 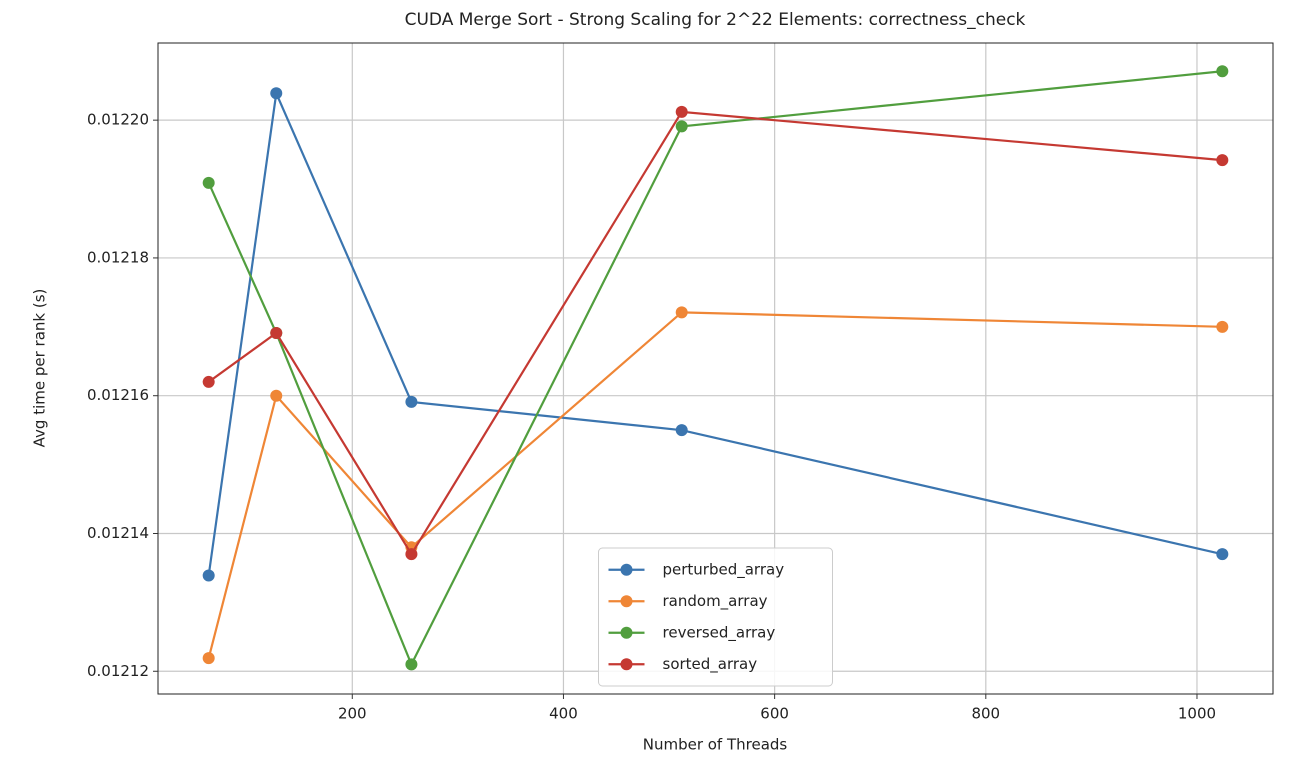 I want to click on y-tick-label: 0.01218, so click(x=118, y=257).